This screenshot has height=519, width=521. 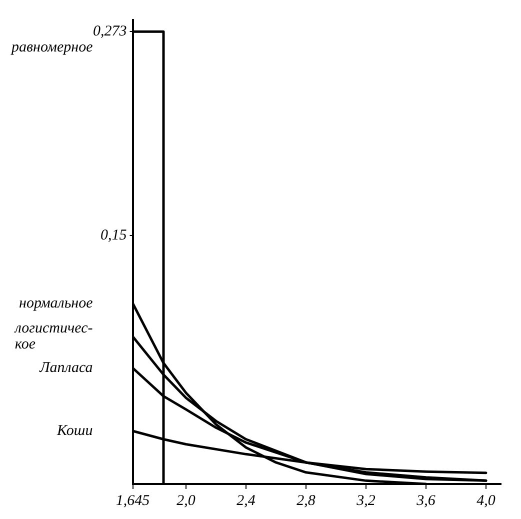 What do you see at coordinates (366, 500) in the screenshot?
I see `x-tick-label: 3,2` at bounding box center [366, 500].